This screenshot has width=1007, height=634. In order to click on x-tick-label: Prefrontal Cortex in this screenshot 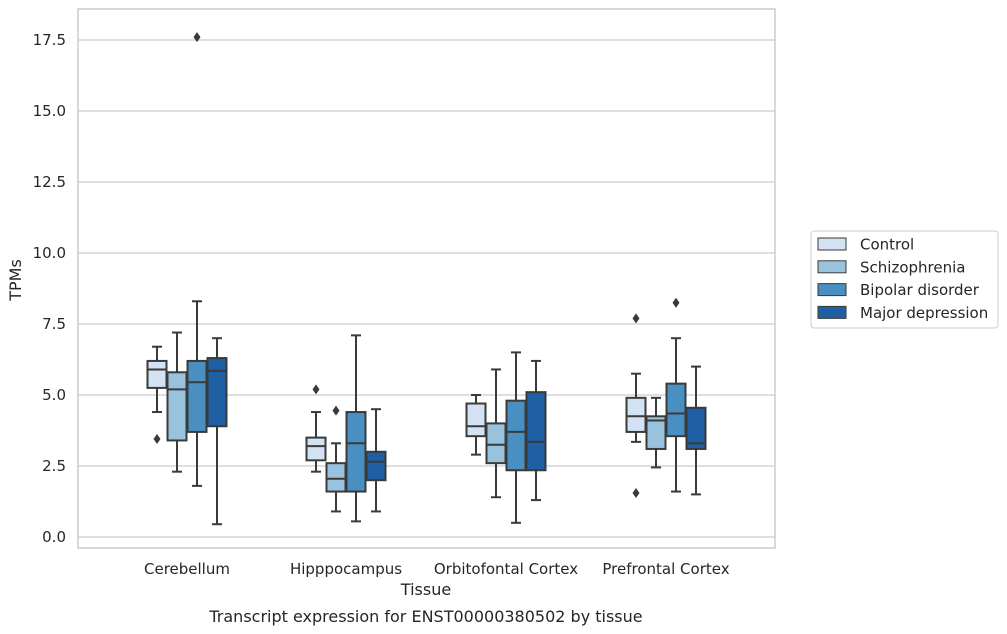, I will do `click(665, 569)`.